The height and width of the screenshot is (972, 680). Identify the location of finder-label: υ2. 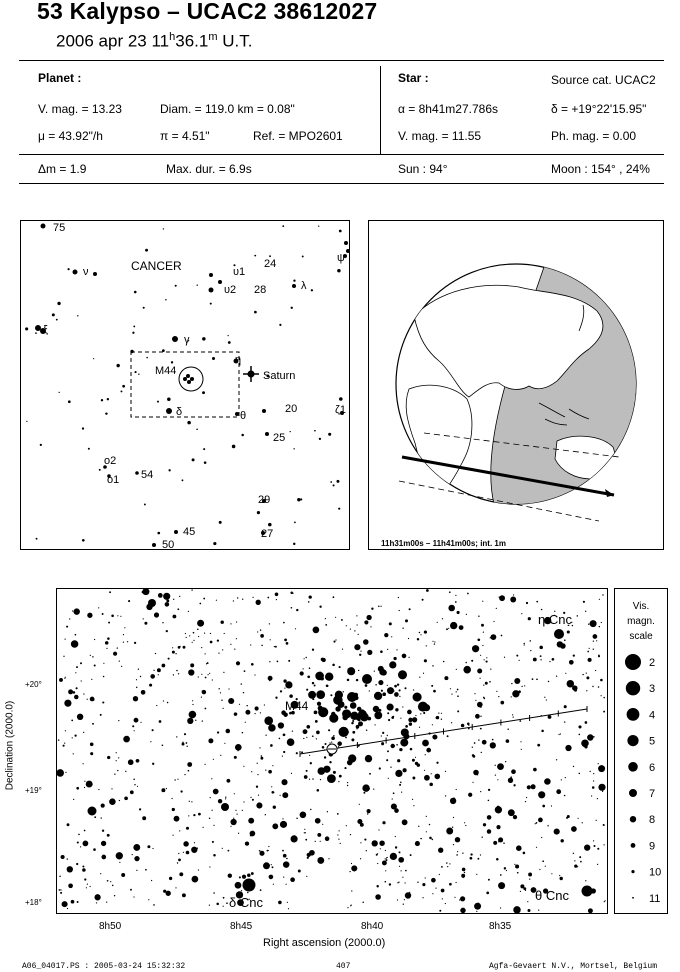
(230, 290).